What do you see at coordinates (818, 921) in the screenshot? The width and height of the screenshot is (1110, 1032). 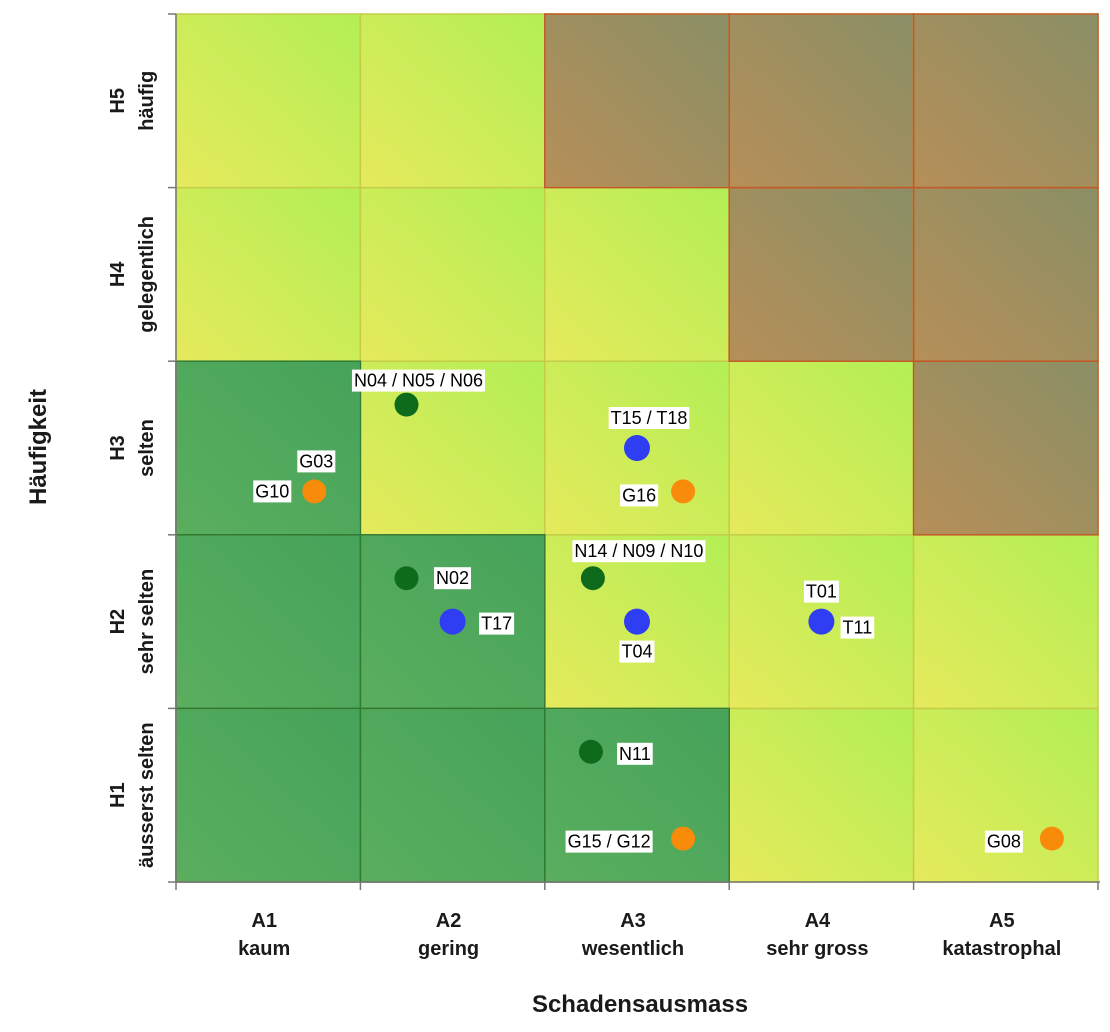 I see `x-tick-code-A4: A4` at bounding box center [818, 921].